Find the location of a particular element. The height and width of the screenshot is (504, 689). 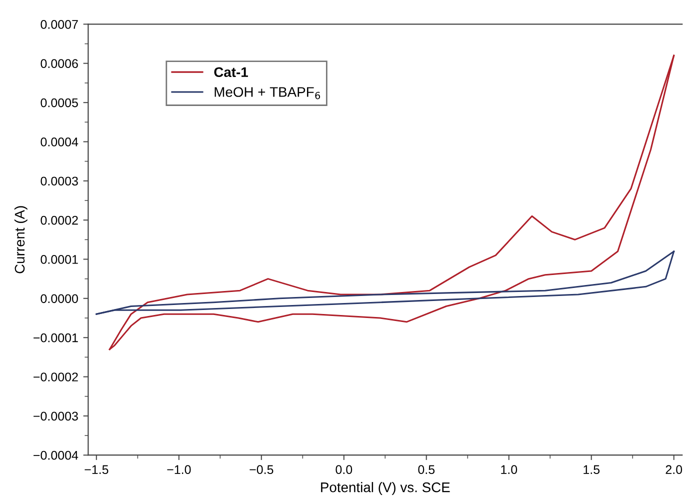

y-tick-label: 0.0006 is located at coordinates (59, 63).